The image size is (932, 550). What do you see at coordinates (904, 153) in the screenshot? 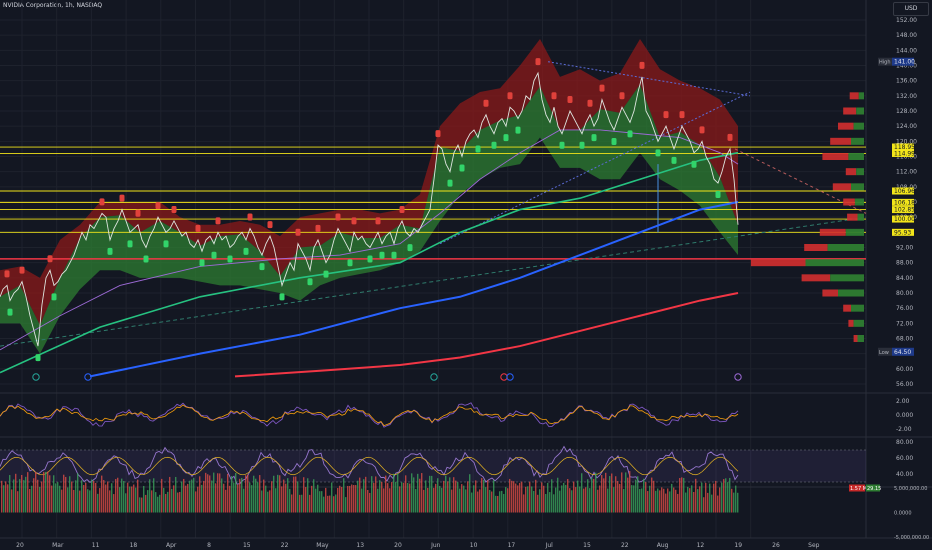
I see `level-price-label: 114.99` at bounding box center [904, 153].